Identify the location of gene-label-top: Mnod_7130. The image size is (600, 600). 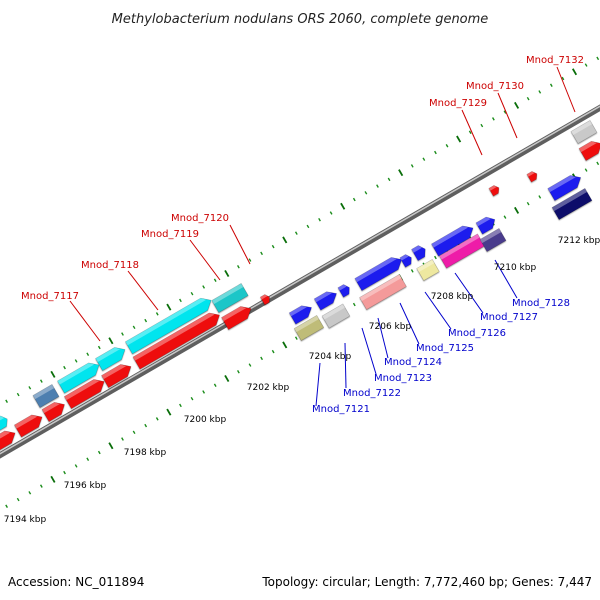
(495, 86).